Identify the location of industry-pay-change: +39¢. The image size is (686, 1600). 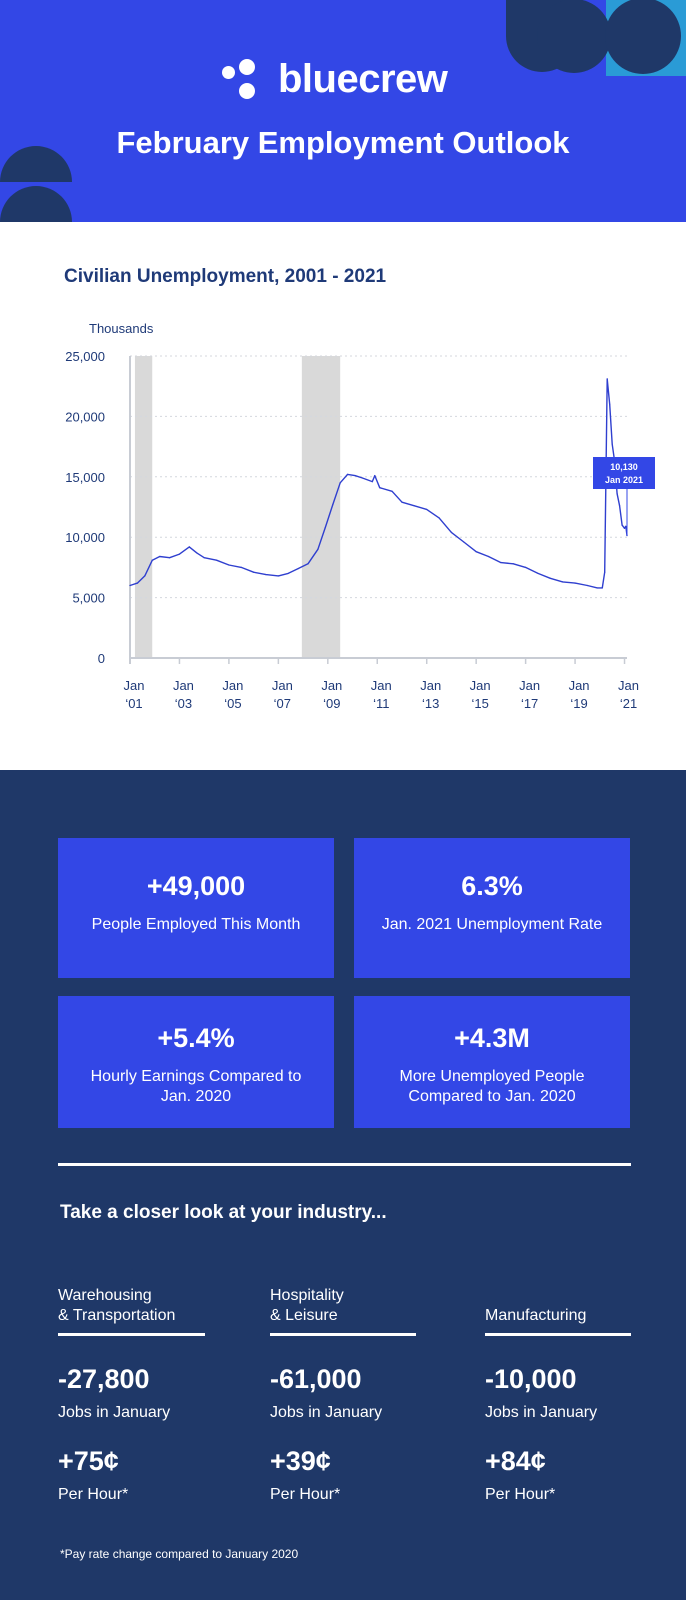
(300, 1461).